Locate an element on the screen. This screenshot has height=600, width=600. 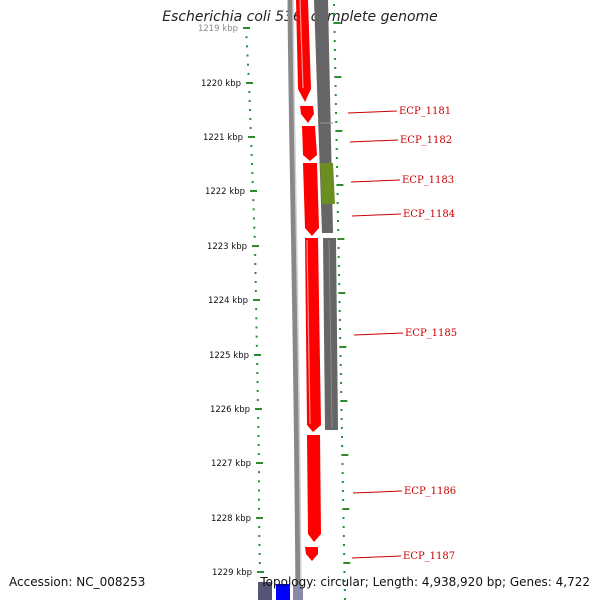
hit-track is located at coordinates (326, 215).